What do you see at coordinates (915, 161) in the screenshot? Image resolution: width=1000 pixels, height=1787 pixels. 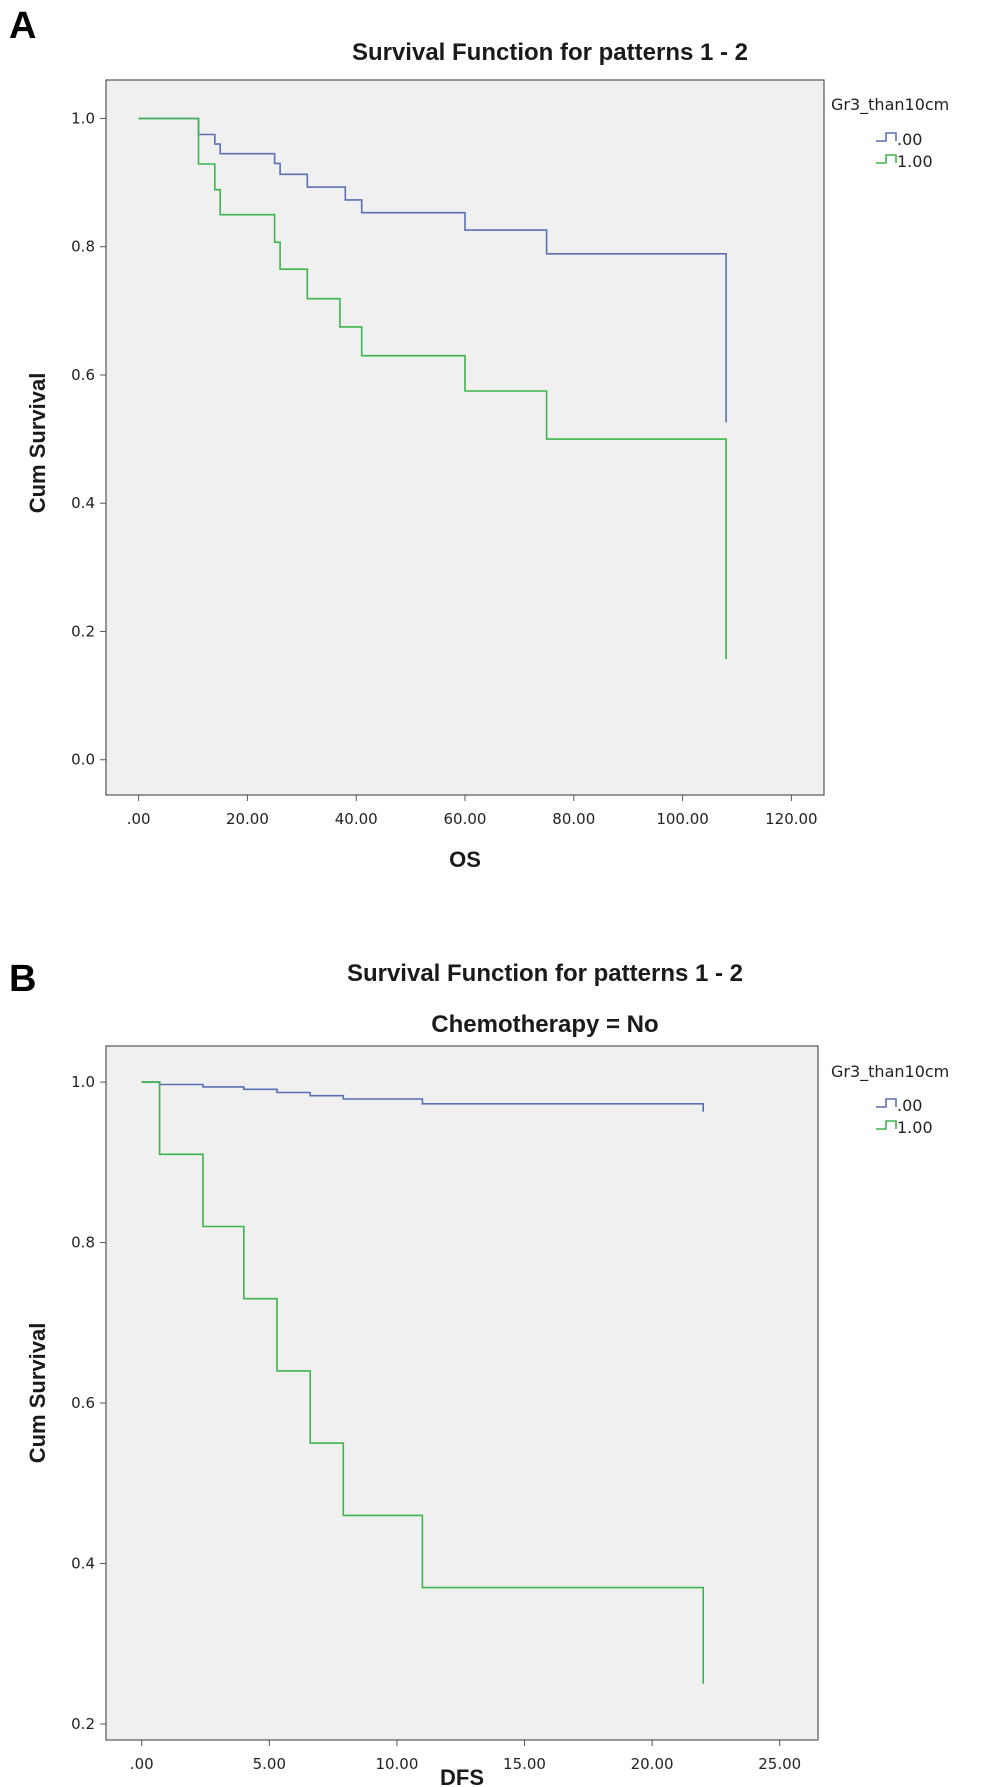 I see `panel-a-legend-label: 1.00` at bounding box center [915, 161].